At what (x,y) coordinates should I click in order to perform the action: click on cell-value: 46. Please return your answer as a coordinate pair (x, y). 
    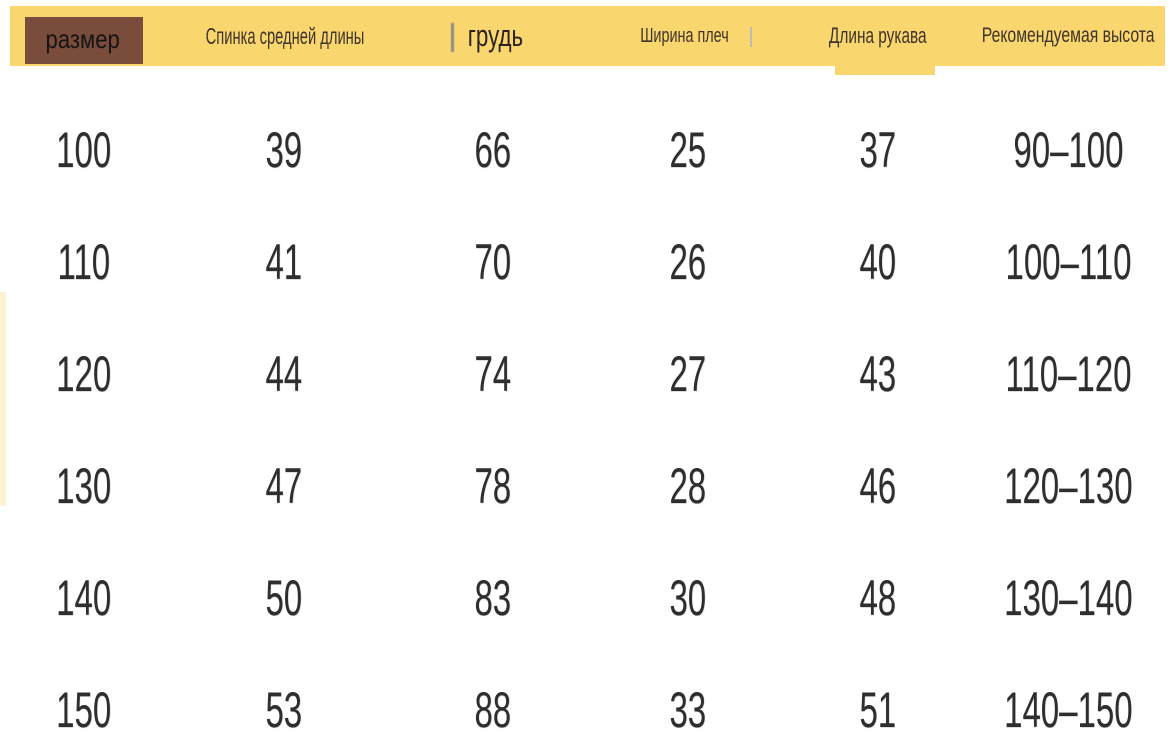
    Looking at the image, I should click on (877, 486).